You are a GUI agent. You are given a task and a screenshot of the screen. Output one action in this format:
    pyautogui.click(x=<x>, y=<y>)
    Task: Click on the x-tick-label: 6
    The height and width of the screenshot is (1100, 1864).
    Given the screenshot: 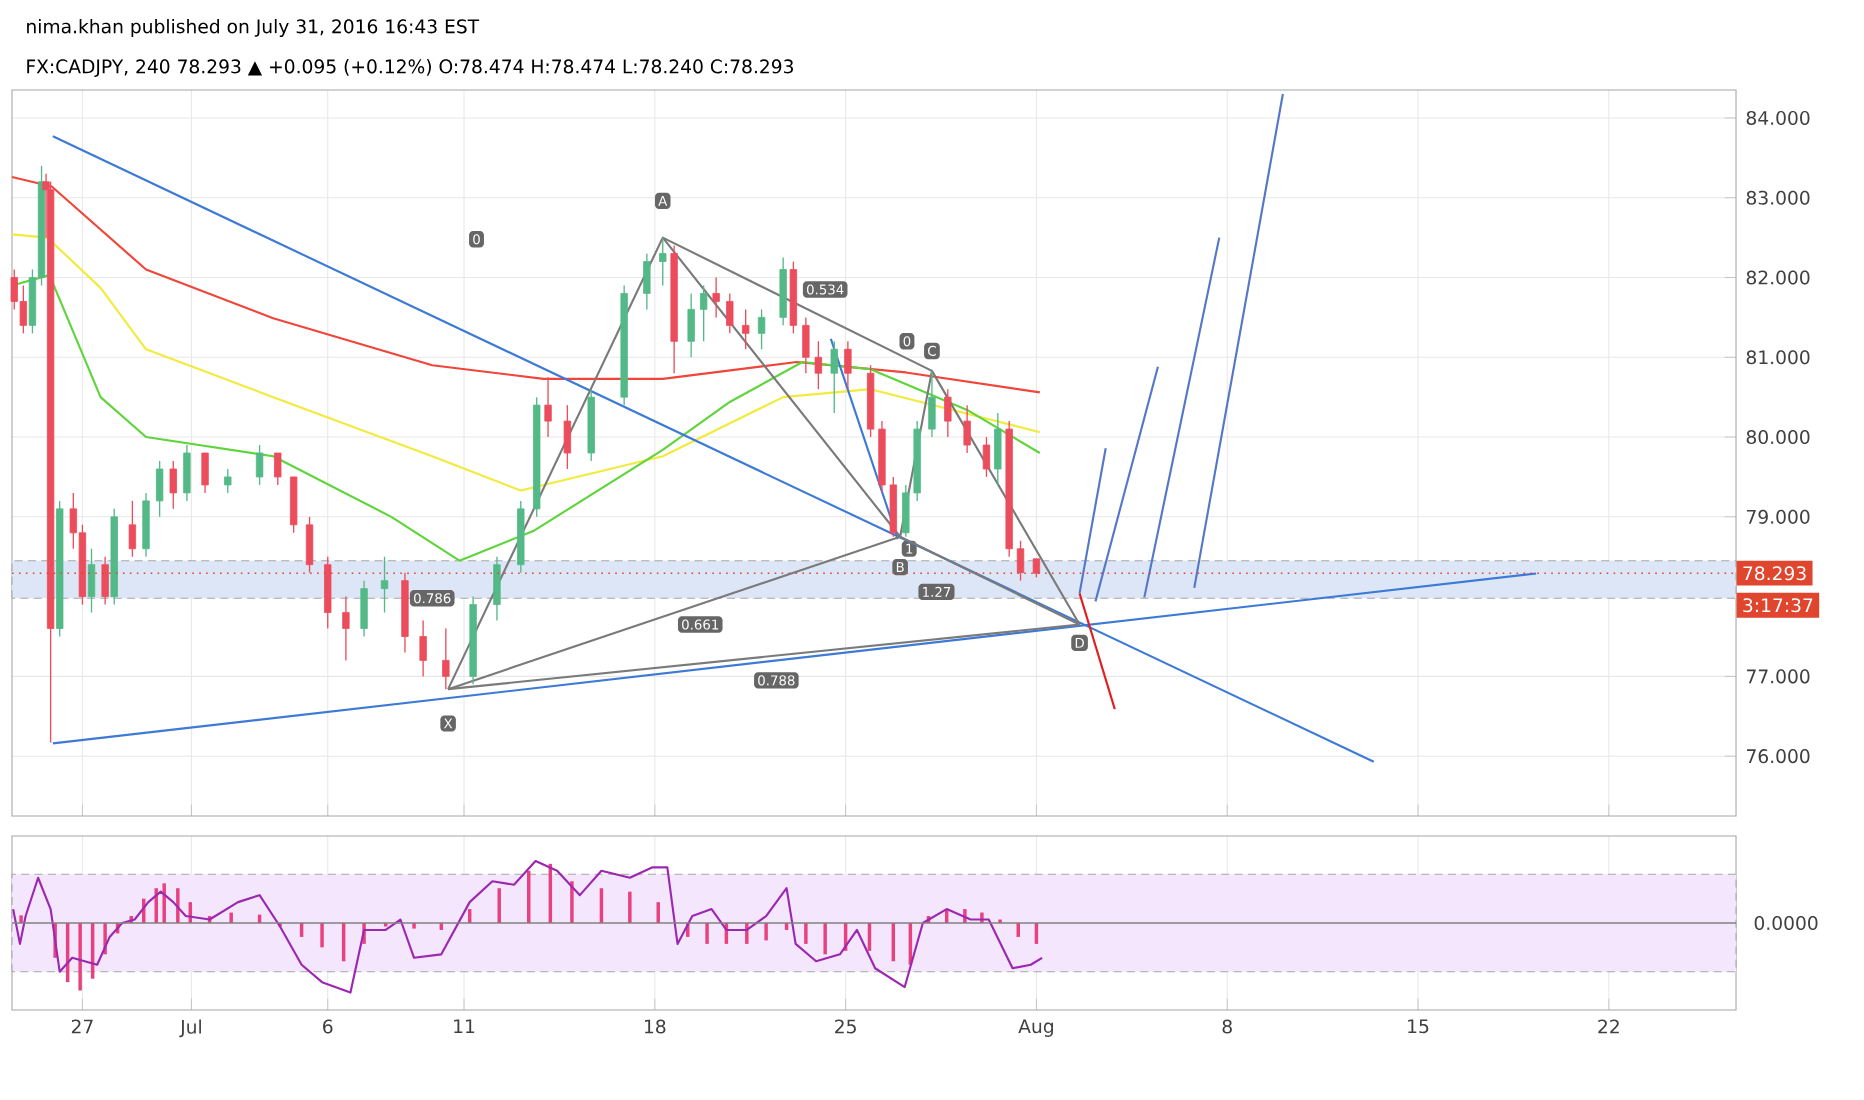 What is the action you would take?
    pyautogui.click(x=328, y=1026)
    